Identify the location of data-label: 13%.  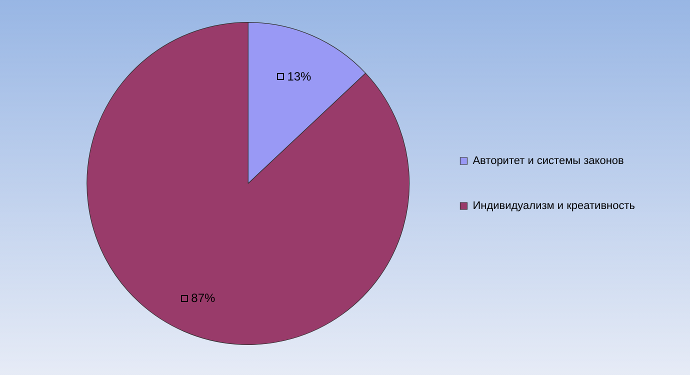
(299, 76).